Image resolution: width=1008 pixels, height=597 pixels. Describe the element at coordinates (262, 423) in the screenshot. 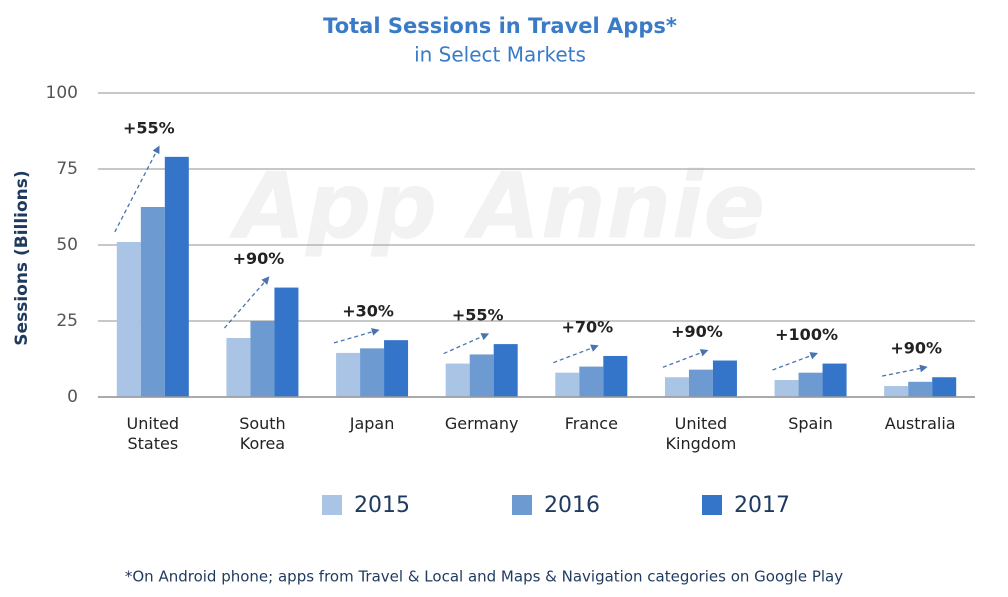

I see `x-tick-label-text: South` at that location.